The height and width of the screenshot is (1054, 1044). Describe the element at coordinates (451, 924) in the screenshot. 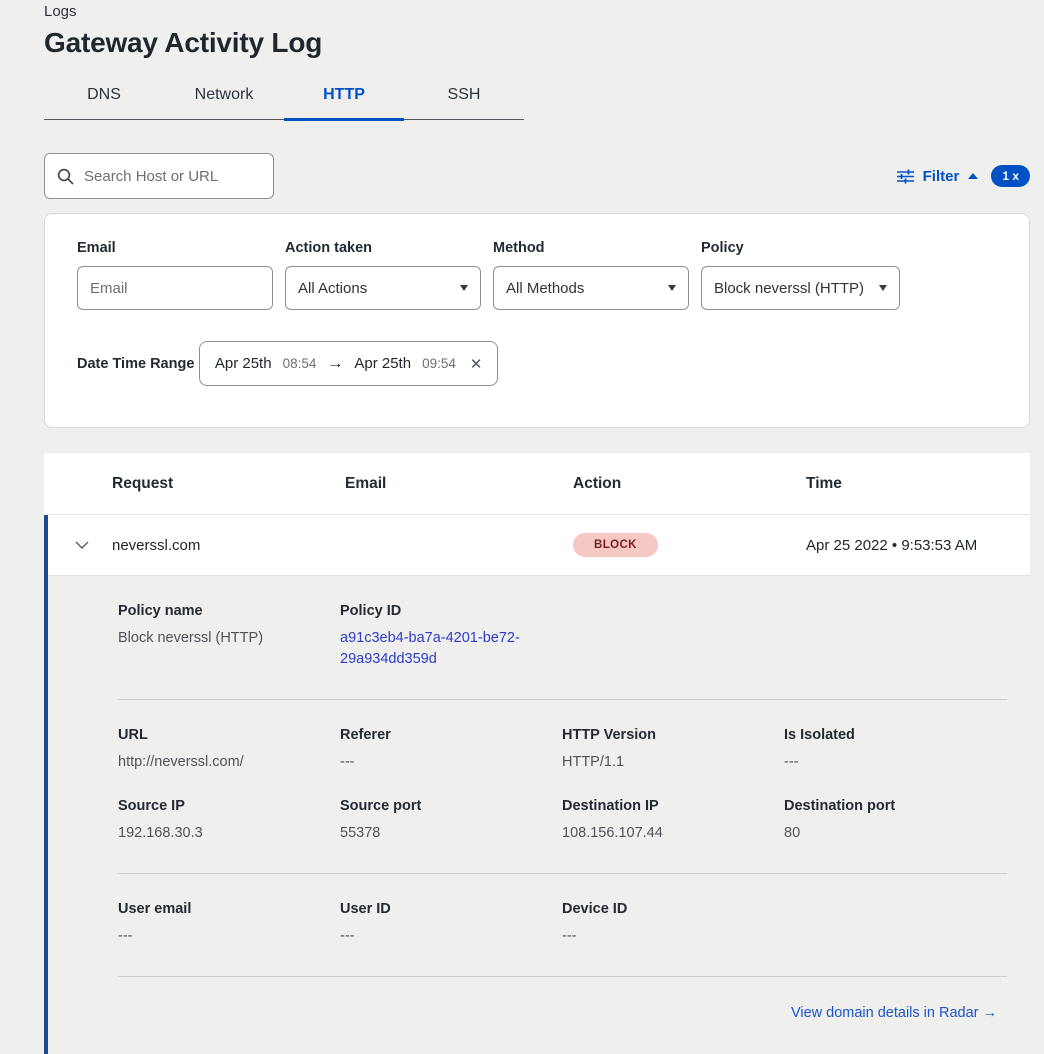

I see `user-id-group: User ID ---` at that location.